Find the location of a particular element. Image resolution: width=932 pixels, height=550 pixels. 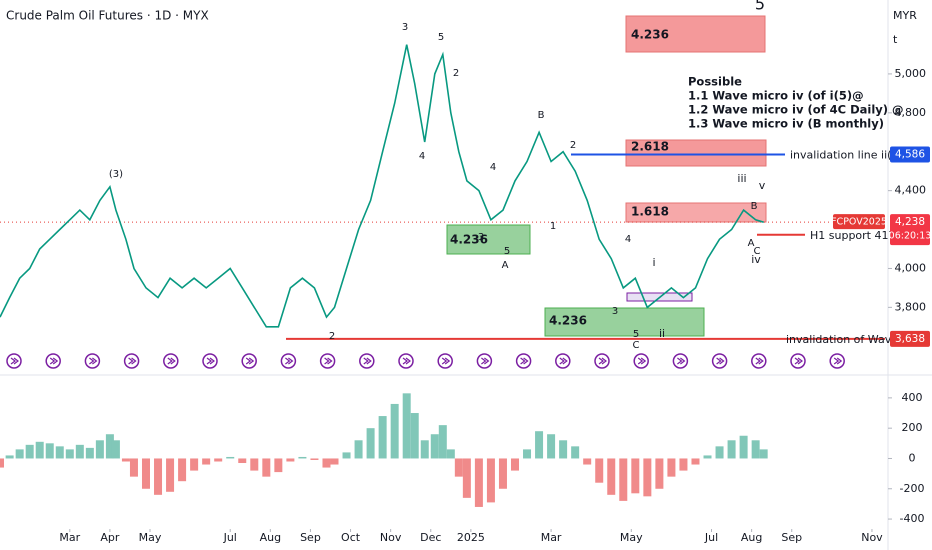

wave-label: 3 is located at coordinates (615, 311).